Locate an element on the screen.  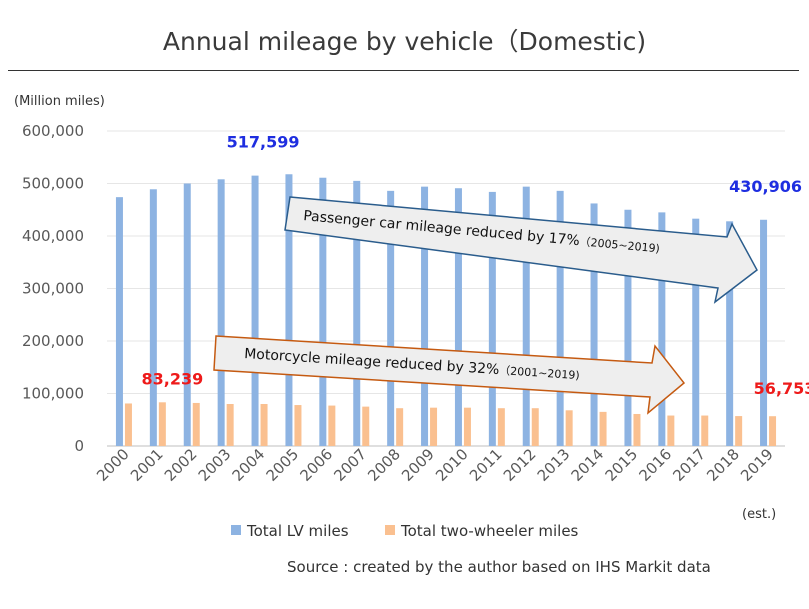
legend: Total LV miles Total two-wheeler miles is located at coordinates (405, 531).